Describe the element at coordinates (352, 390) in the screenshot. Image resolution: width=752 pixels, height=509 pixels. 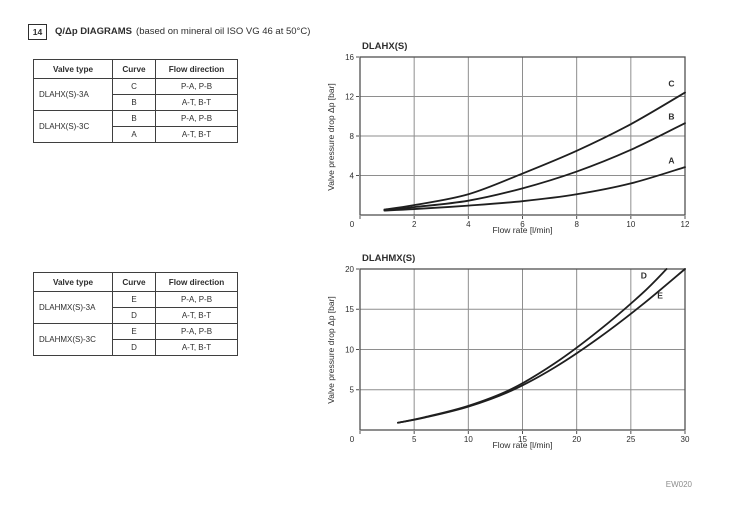
I see `y-tick-label: 5` at that location.